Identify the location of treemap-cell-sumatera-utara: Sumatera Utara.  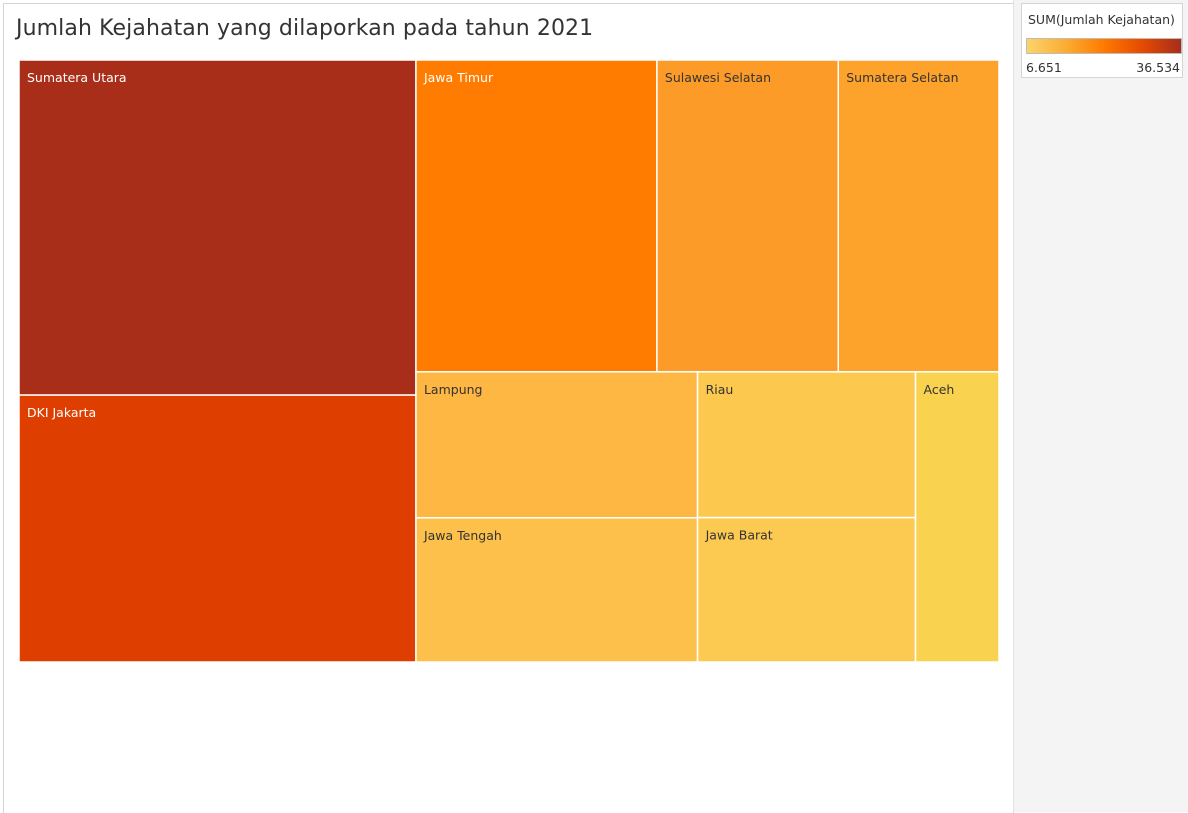
(218, 228).